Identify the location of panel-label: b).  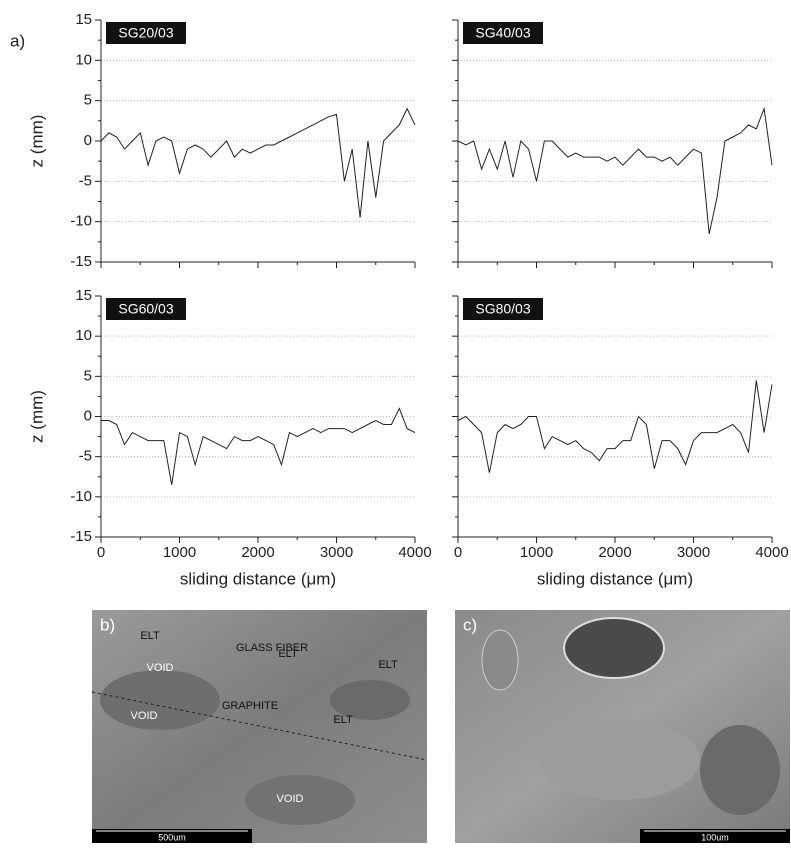
(107, 624).